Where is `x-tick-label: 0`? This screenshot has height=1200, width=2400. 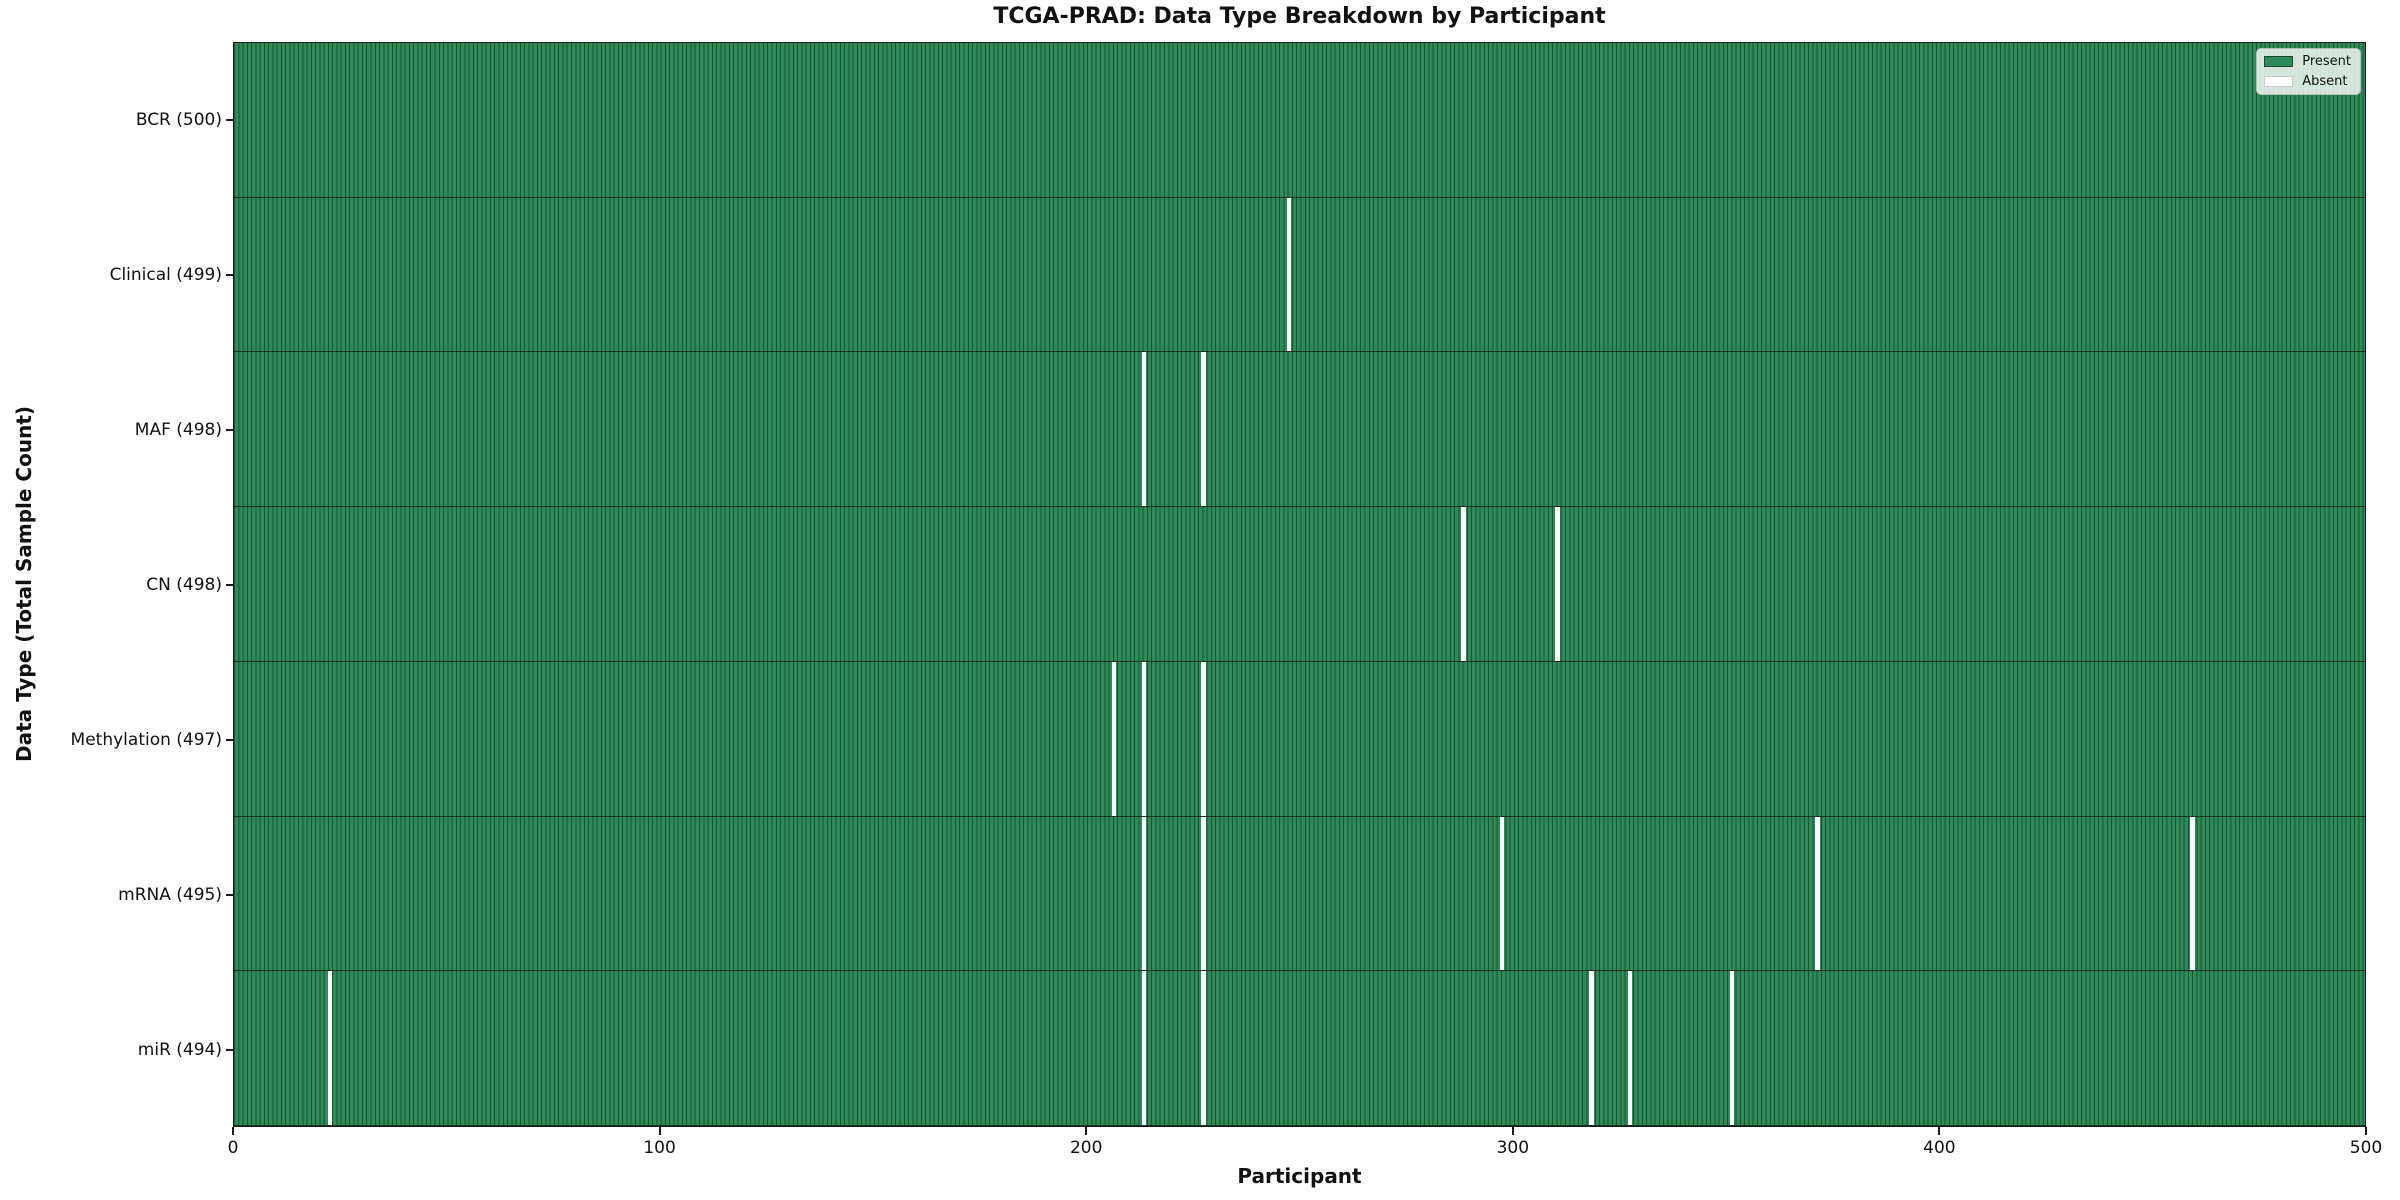
x-tick-label: 0 is located at coordinates (233, 1148).